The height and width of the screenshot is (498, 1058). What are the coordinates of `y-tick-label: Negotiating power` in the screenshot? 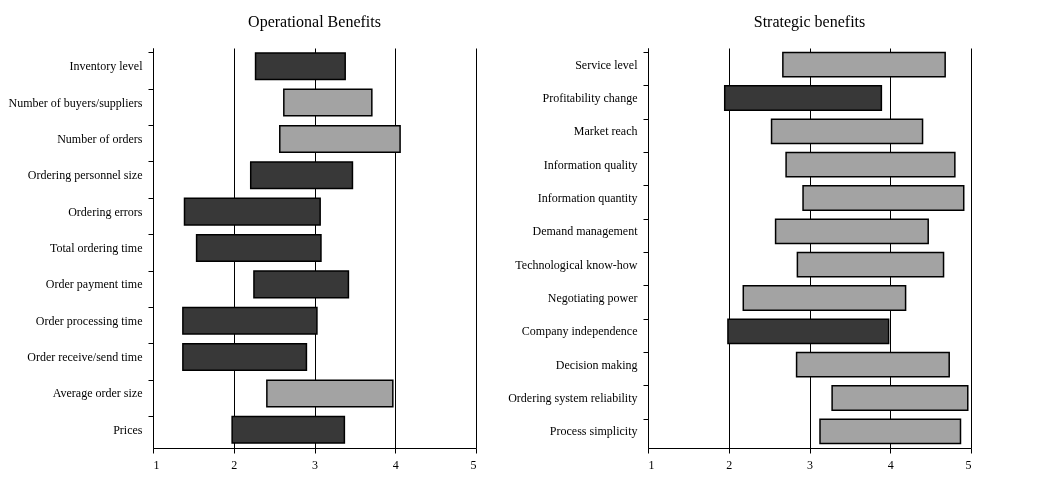 It's located at (592, 298).